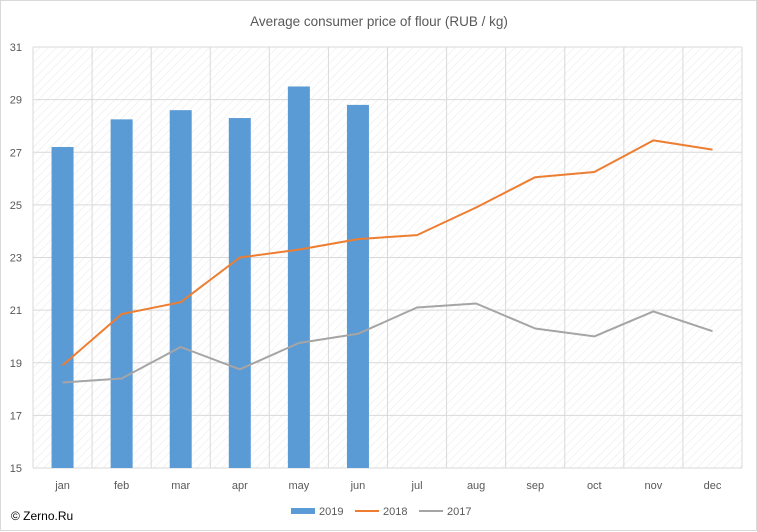  What do you see at coordinates (42, 516) in the screenshot?
I see `credit-text: © Zerno.Ru` at bounding box center [42, 516].